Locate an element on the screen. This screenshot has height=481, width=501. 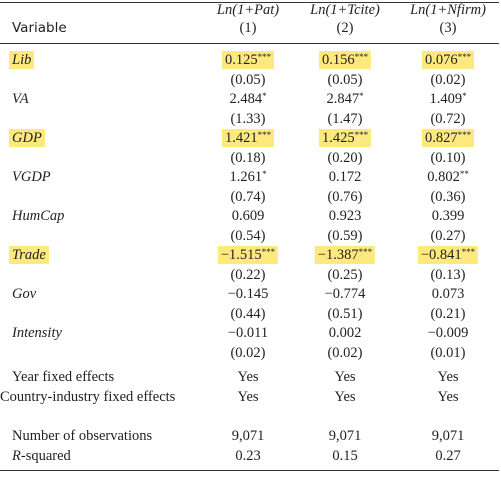
footer-label-text: Year fixed effects is located at coordinates (63, 377).